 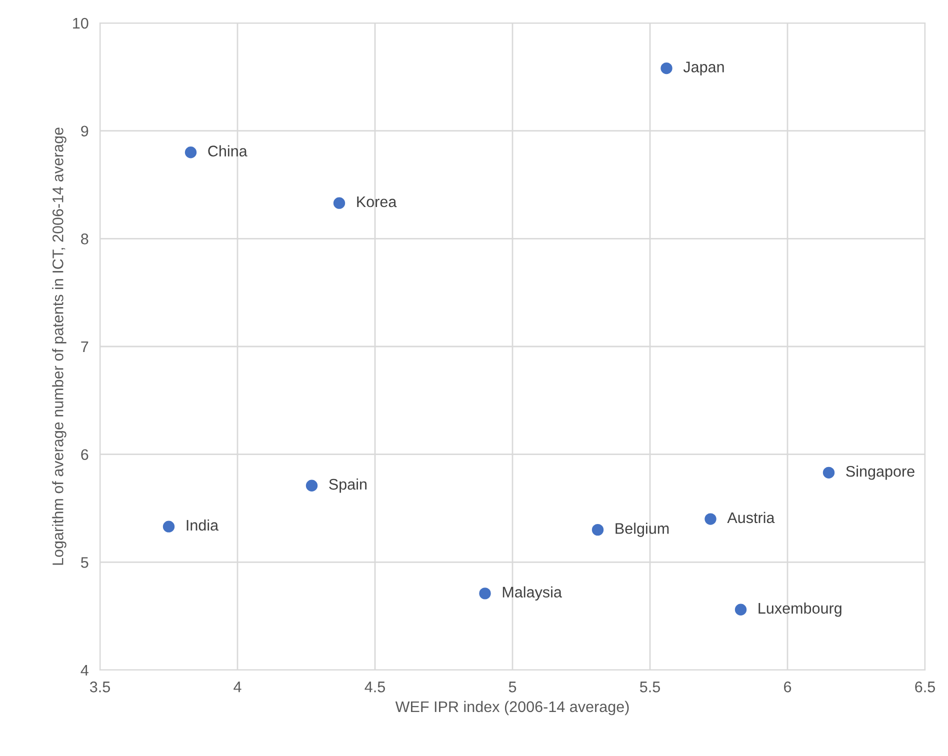 I want to click on annotation: Japan, so click(x=703, y=69).